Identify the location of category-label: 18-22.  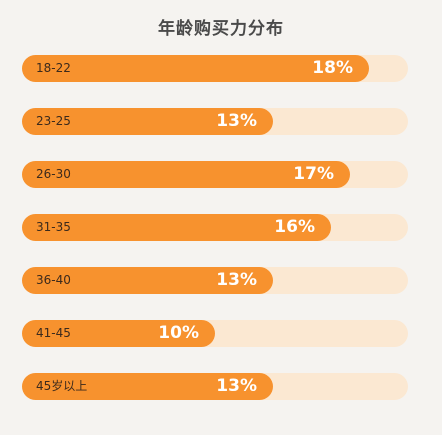
(53, 68).